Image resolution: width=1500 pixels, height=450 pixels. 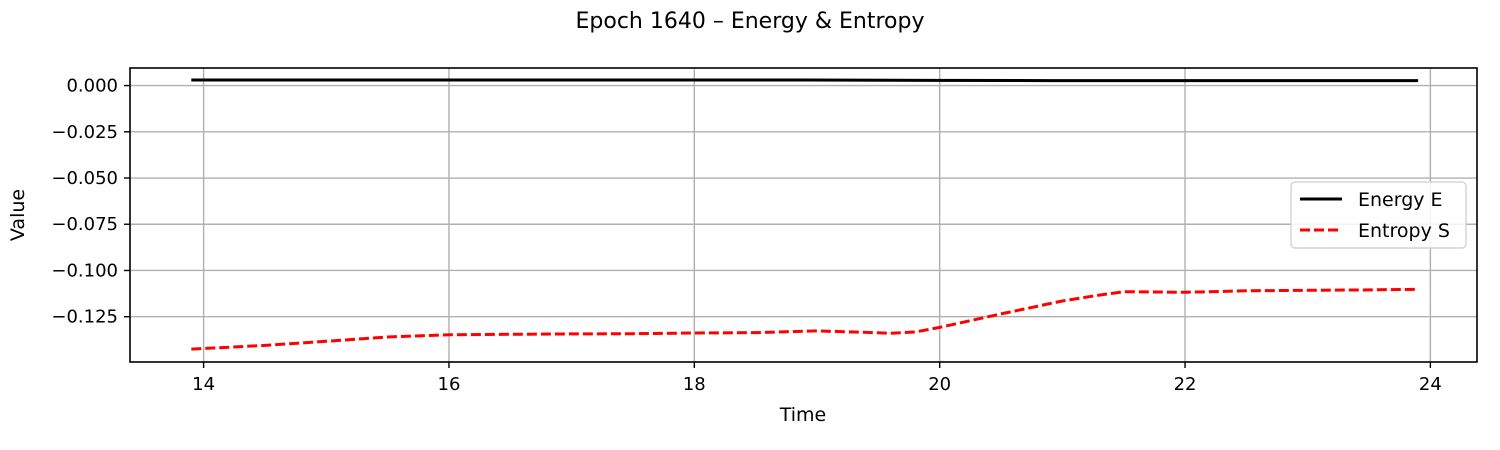 What do you see at coordinates (1185, 384) in the screenshot?
I see `x-tick-label: 22` at bounding box center [1185, 384].